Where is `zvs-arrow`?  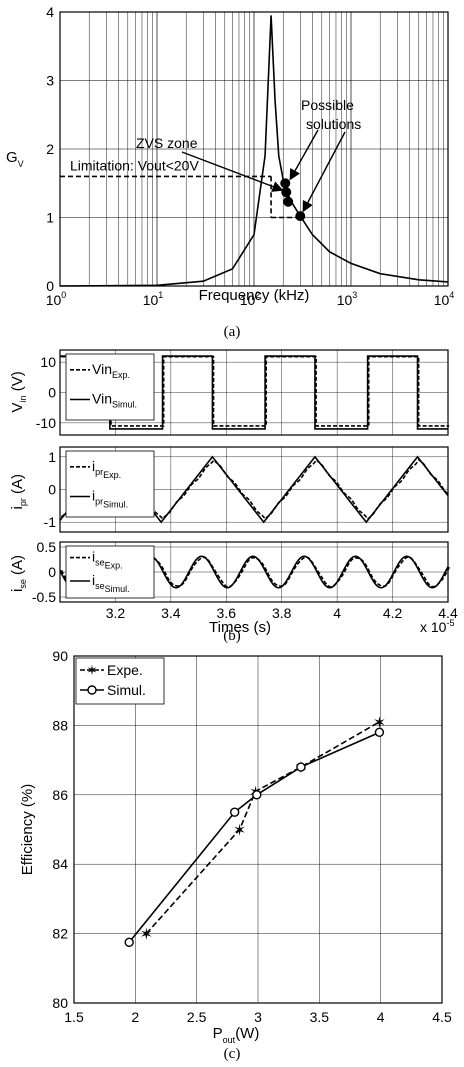
zvs-arrow is located at coordinates (232, 171).